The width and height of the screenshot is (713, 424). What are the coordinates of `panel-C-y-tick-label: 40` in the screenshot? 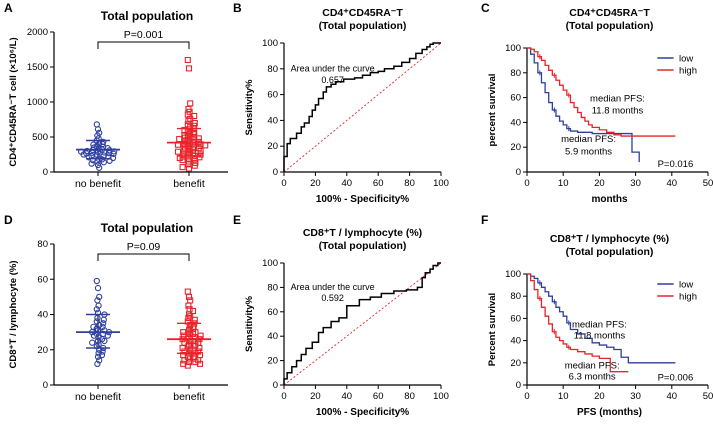 It's located at (515, 122).